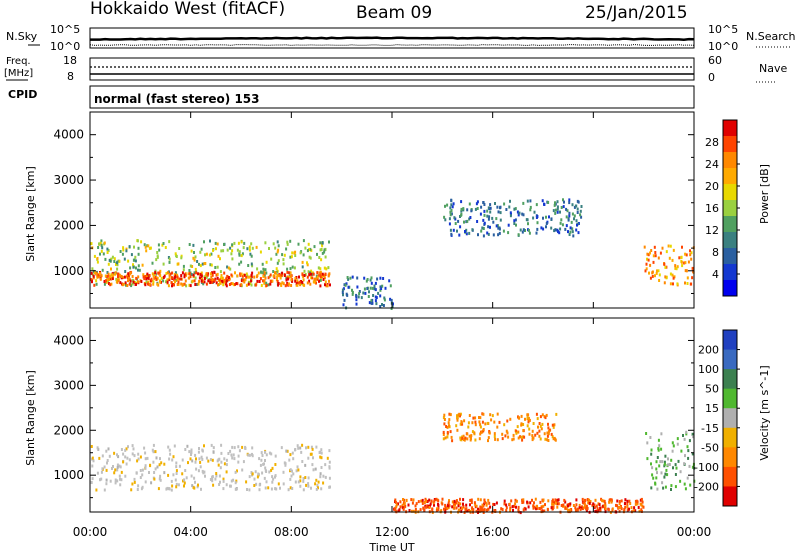 This screenshot has width=800, height=554. I want to click on xtick-label-3: 12:00, so click(392, 532).